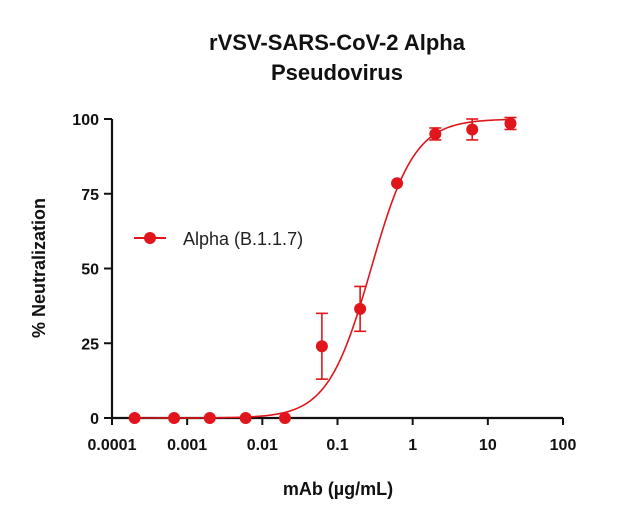  Describe the element at coordinates (90, 344) in the screenshot. I see `y-tick-label: 25` at that location.